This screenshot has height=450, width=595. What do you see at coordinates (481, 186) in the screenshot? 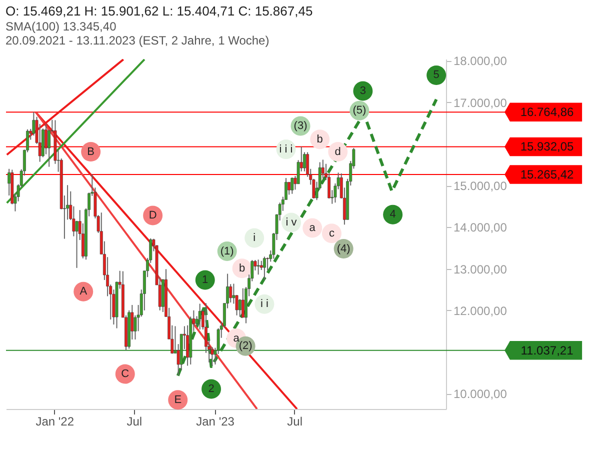
I see `y-tick-label: 15.000,00` at bounding box center [481, 186].